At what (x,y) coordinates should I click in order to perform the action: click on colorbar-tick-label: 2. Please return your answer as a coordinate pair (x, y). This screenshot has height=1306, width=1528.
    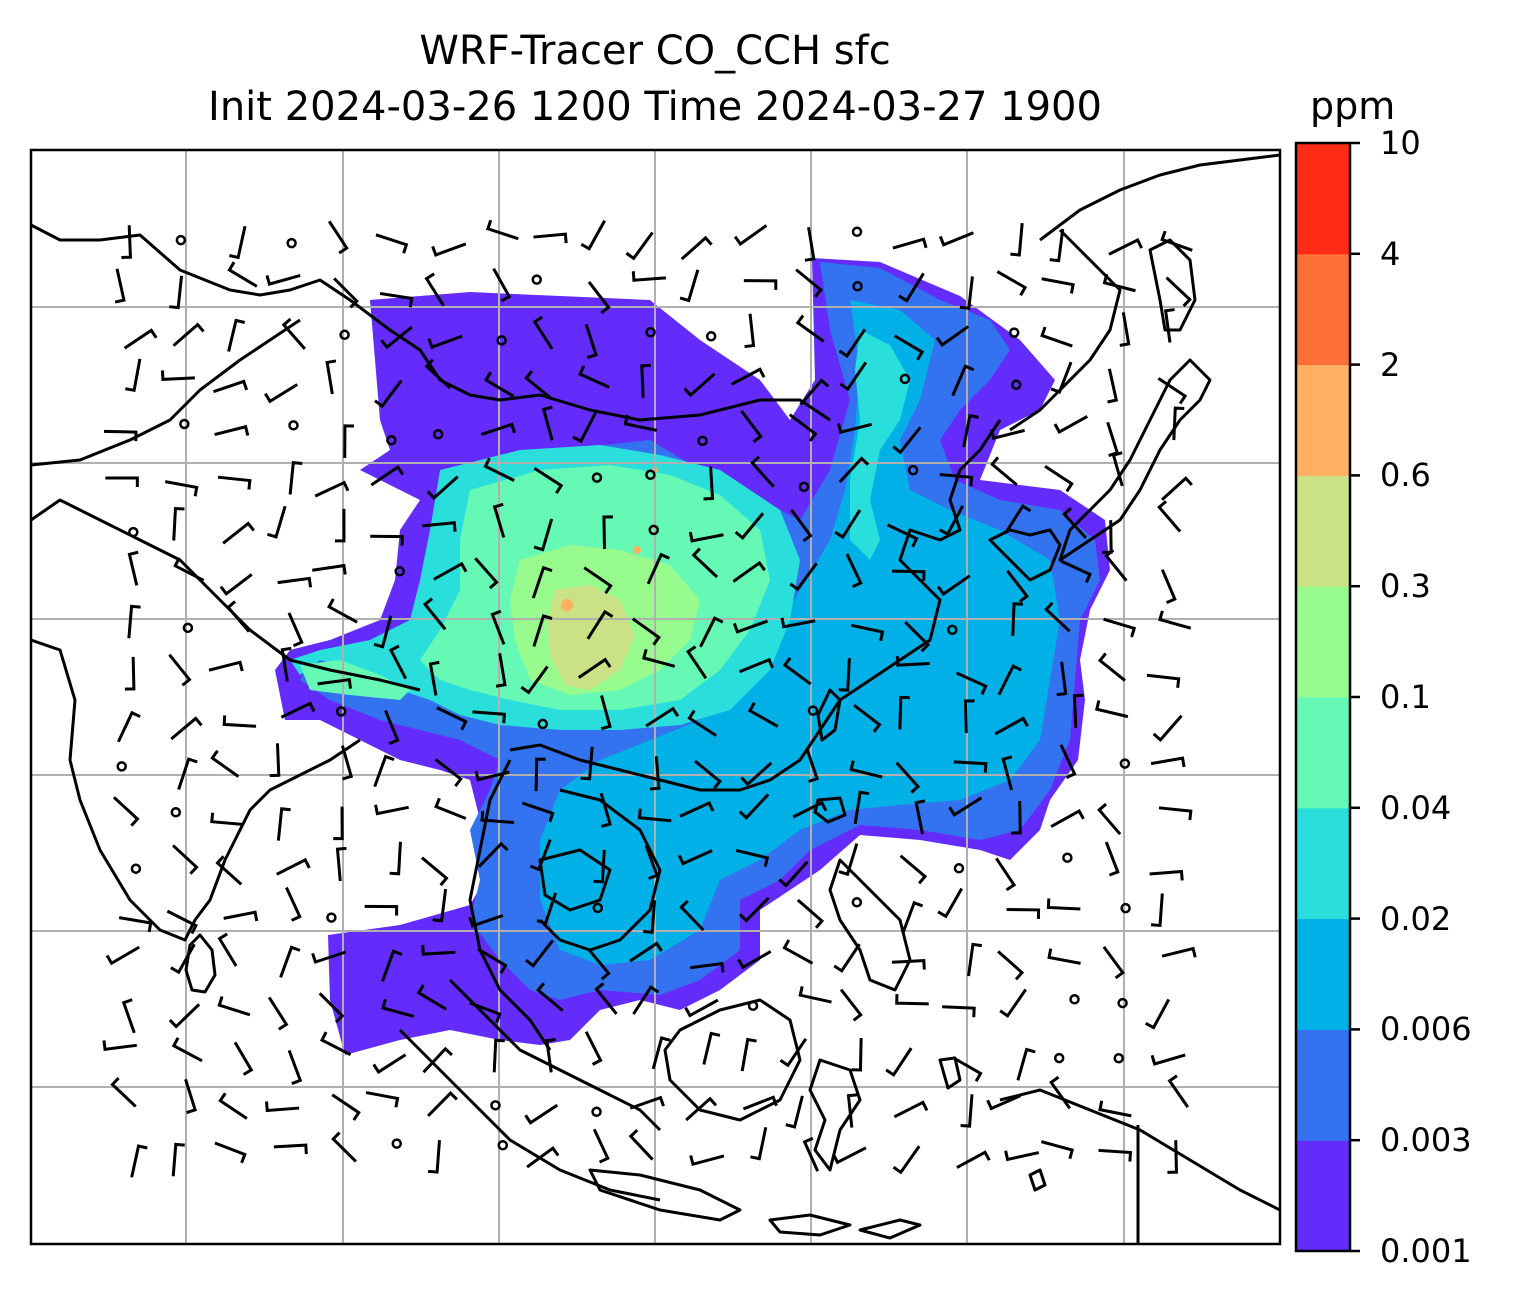
    Looking at the image, I should click on (1390, 364).